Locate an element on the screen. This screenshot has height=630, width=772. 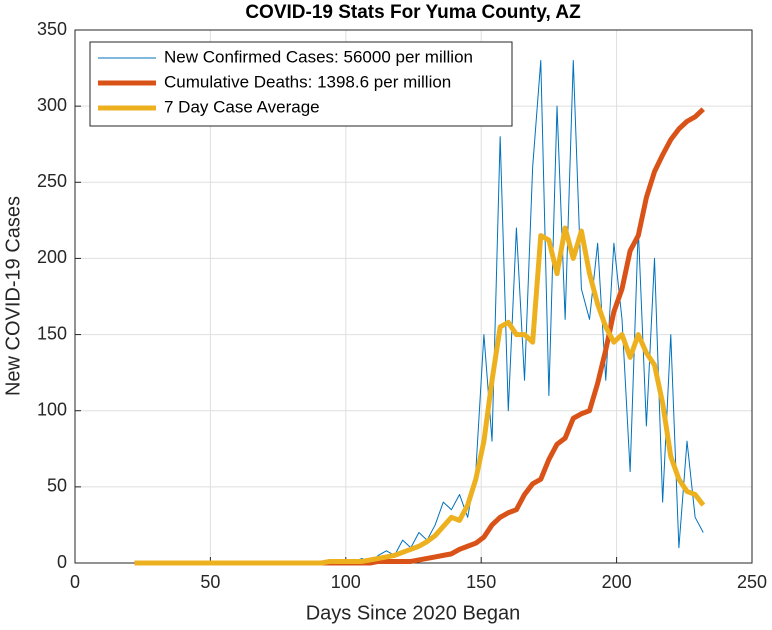
y-tick-label: 150 is located at coordinates (52, 333).